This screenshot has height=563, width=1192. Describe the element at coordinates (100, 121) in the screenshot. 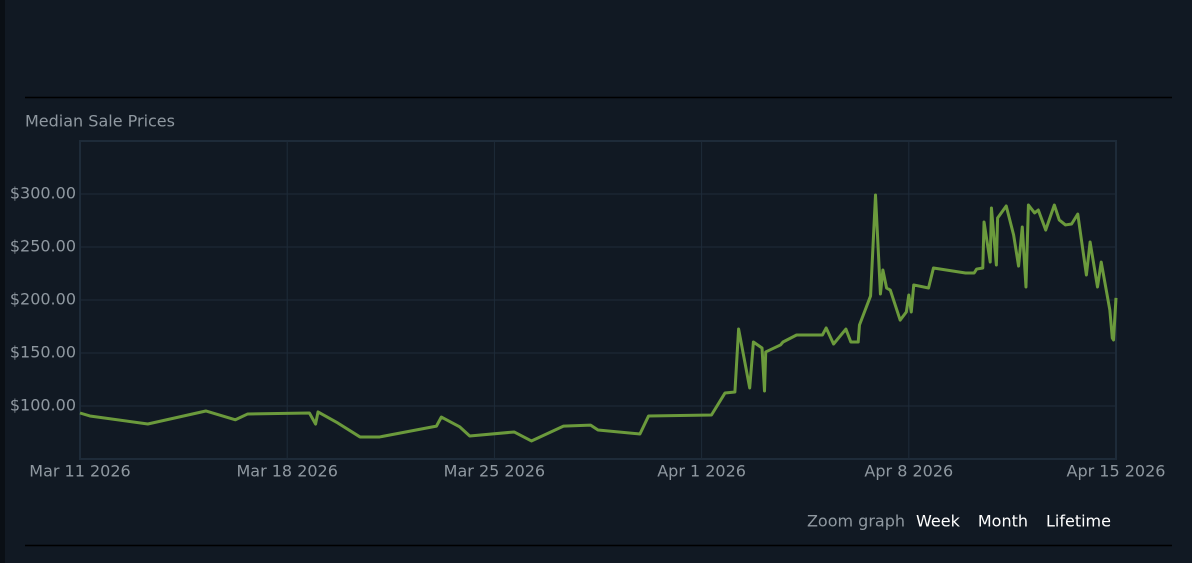

I see `chart-title: Median Sale Prices` at that location.